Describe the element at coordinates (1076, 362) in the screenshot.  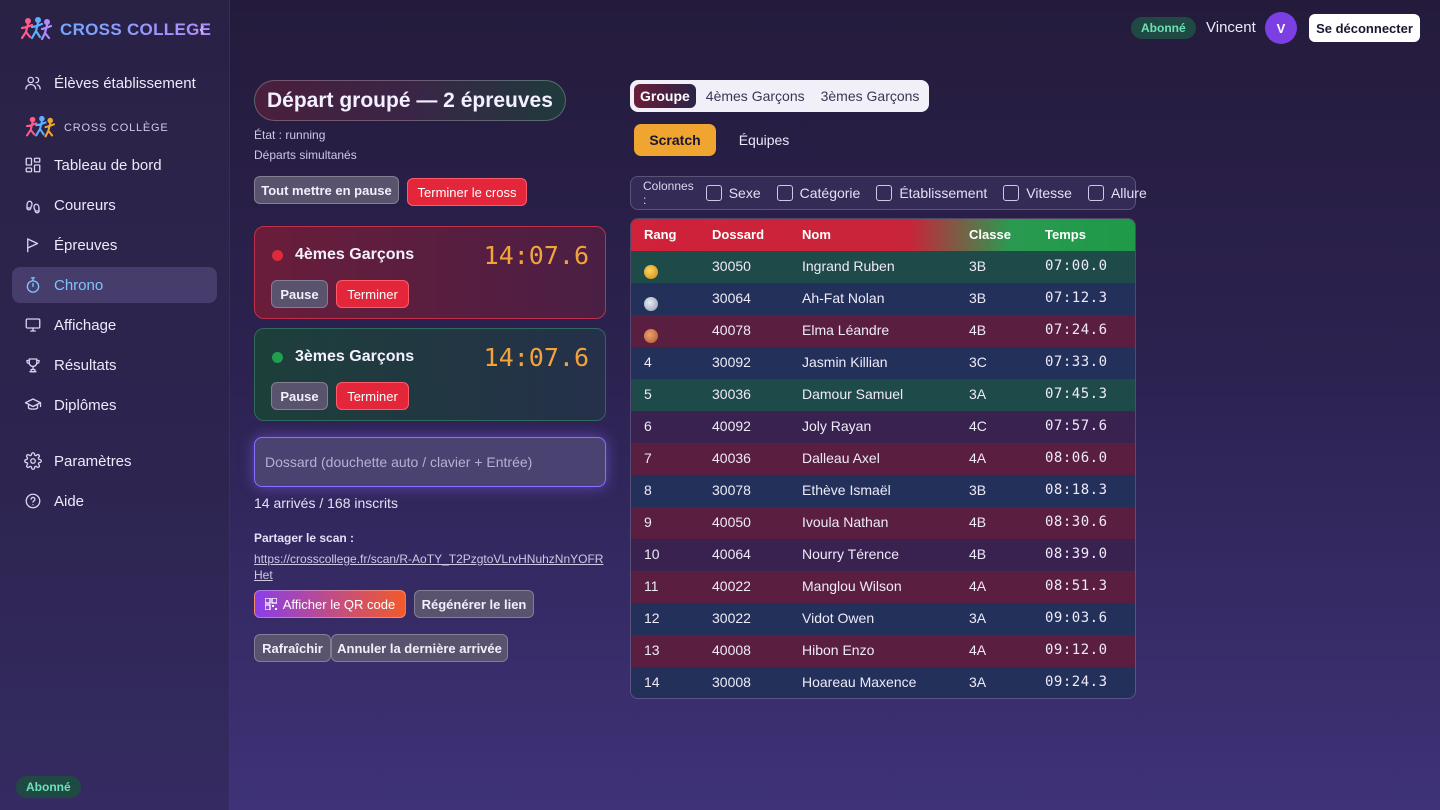
I see `time-cell: 07:33.0` at that location.